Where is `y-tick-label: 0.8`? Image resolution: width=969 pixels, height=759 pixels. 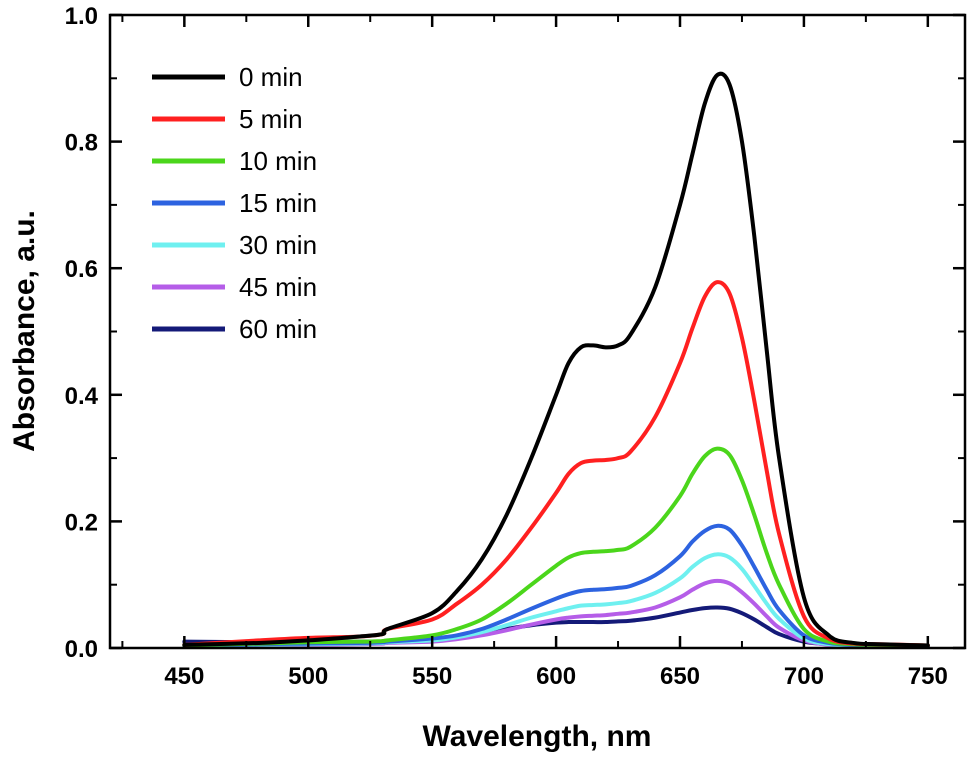
y-tick-label: 0.8 is located at coordinates (81, 143).